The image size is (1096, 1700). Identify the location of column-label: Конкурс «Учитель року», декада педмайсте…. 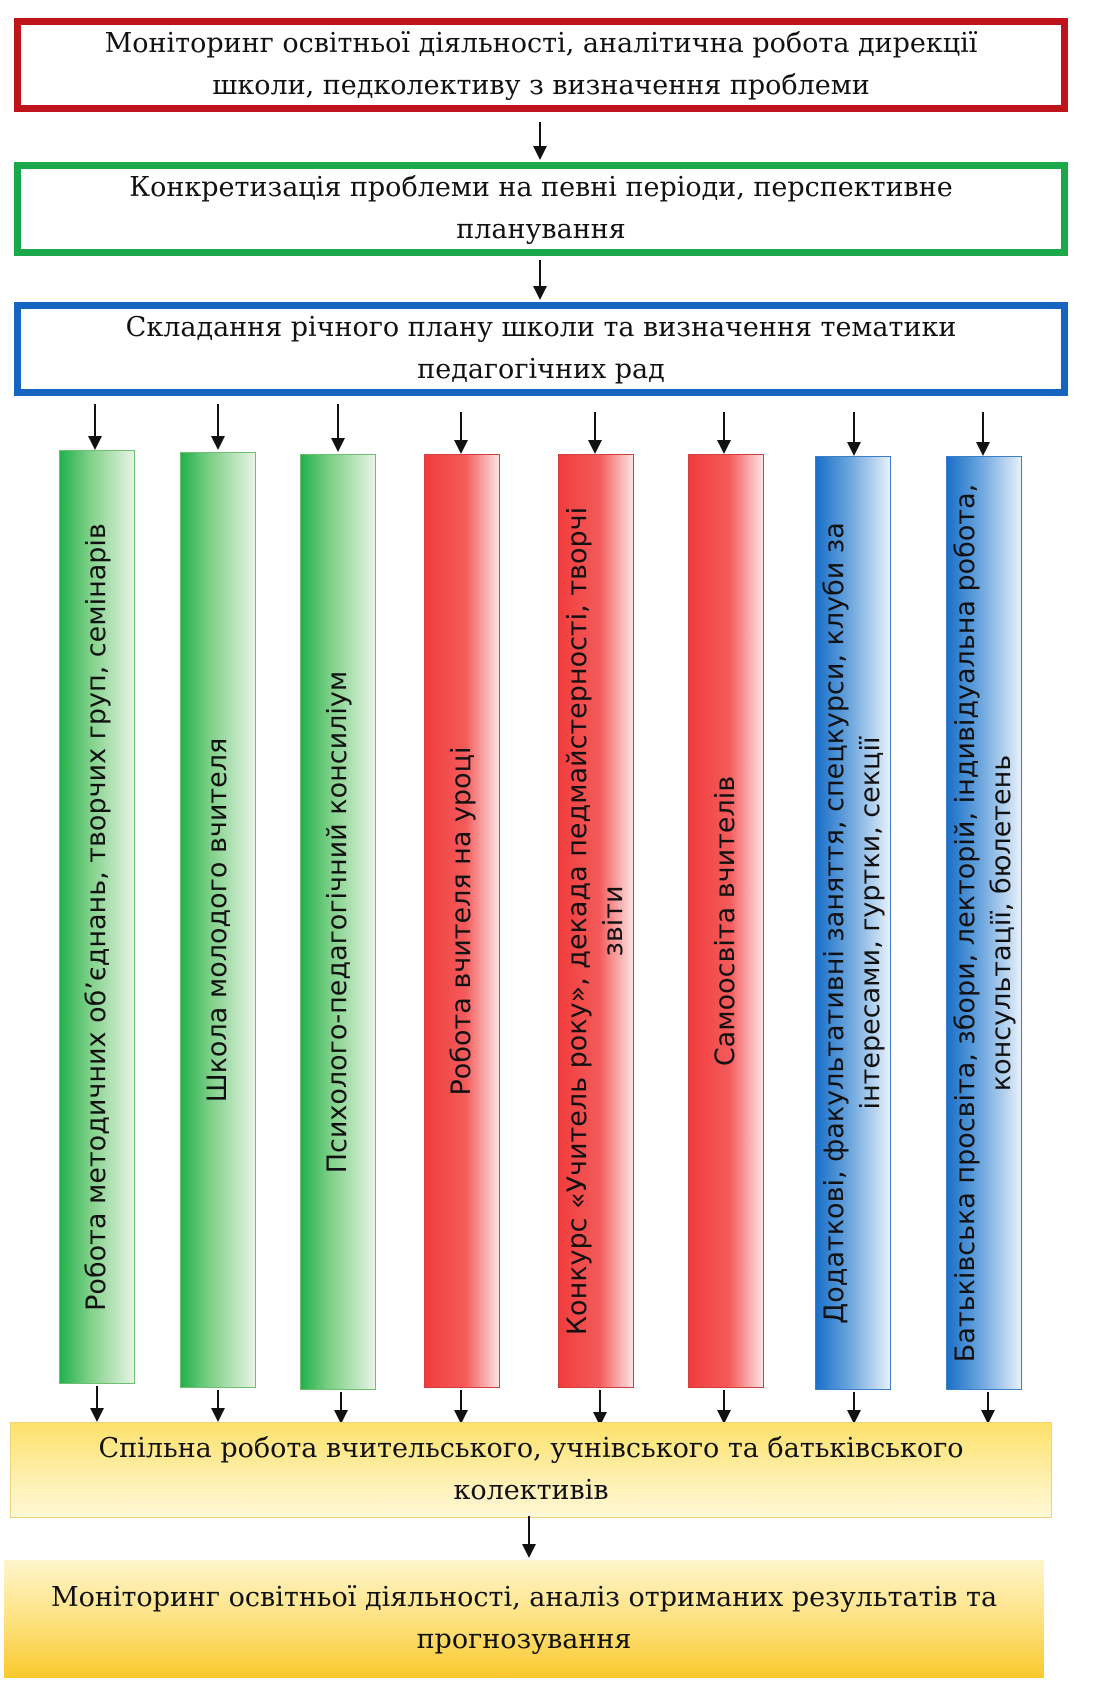
(595, 921).